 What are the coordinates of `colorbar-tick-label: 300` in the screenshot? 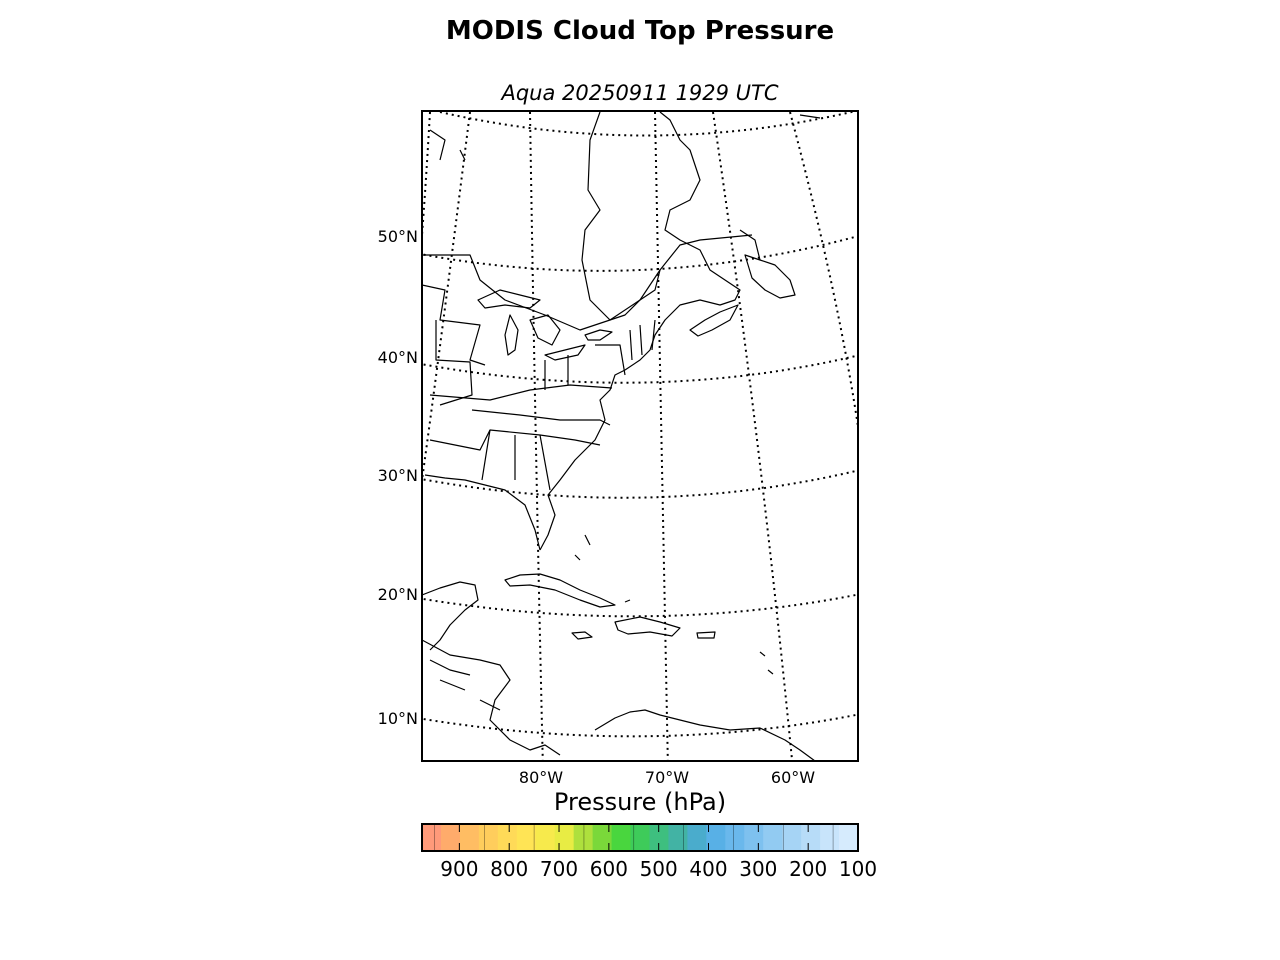 It's located at (758, 869).